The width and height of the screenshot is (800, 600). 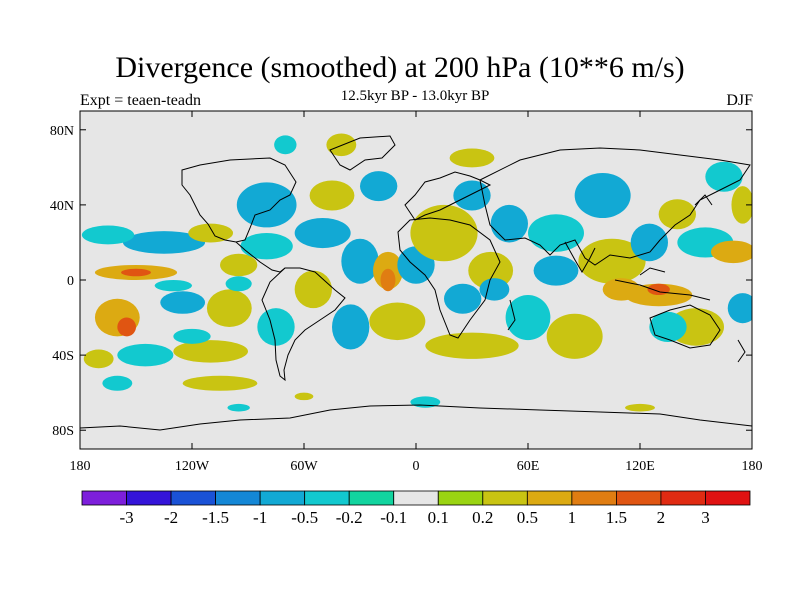 I want to click on colorbar-label: 0.2, so click(x=482, y=517).